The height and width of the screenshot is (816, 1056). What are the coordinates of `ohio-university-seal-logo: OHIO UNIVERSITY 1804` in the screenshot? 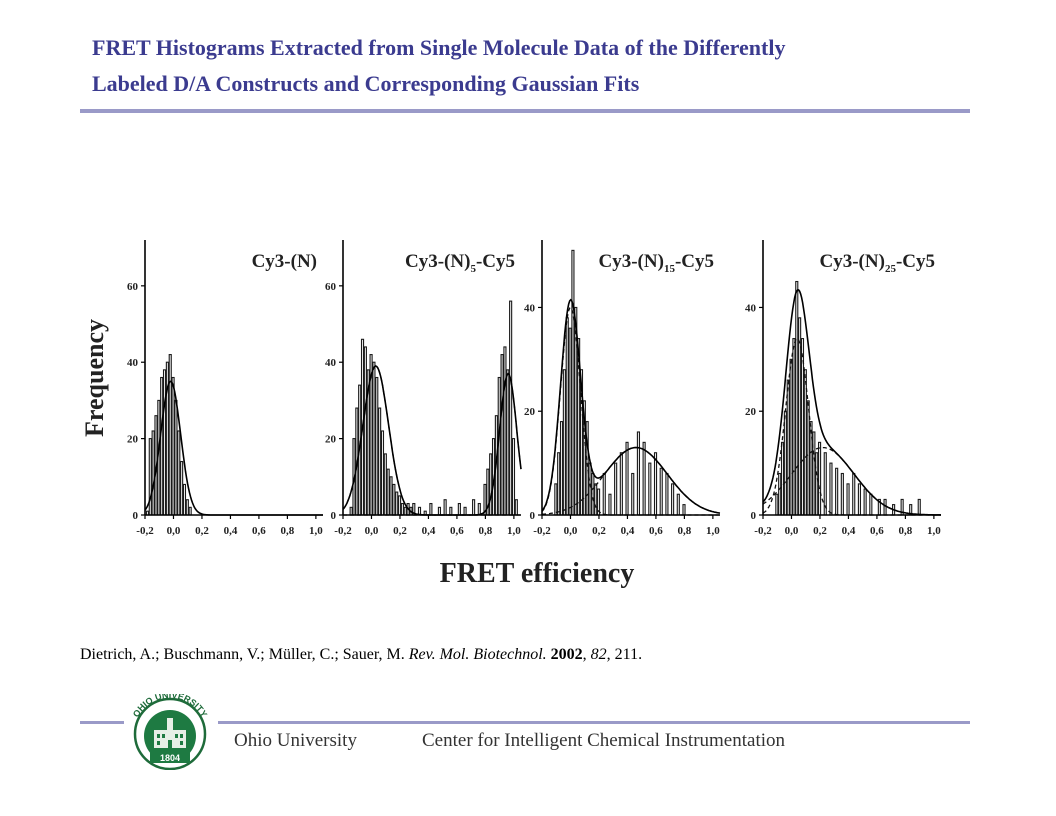 It's located at (170, 732).